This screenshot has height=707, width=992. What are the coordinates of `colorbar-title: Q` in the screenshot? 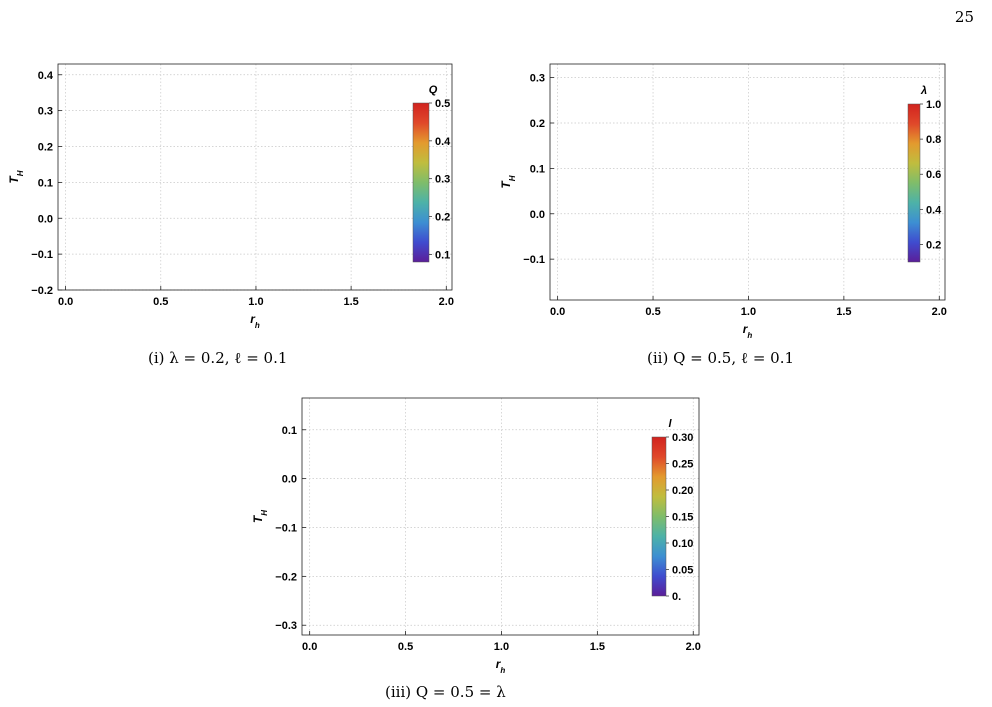 It's located at (433, 90).